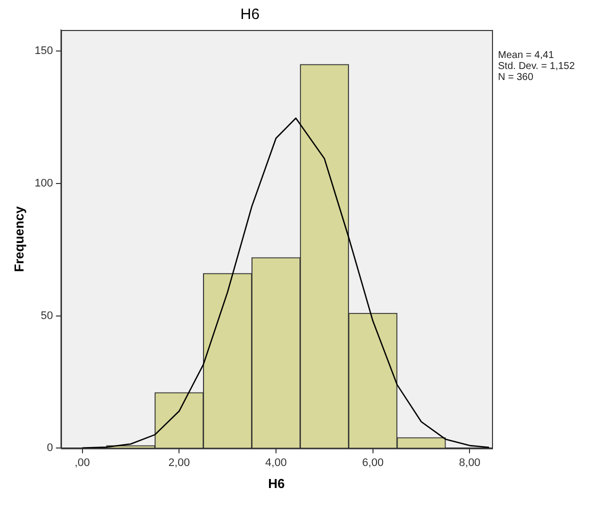  I want to click on y-tick-label: 50, so click(46, 316).